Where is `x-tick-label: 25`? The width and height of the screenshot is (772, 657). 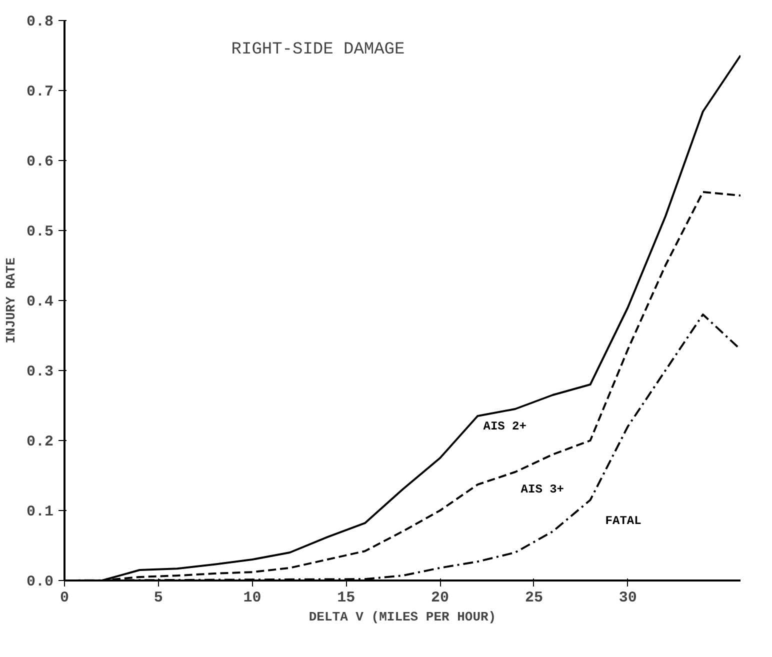
x-tick-label: 25 is located at coordinates (533, 598).